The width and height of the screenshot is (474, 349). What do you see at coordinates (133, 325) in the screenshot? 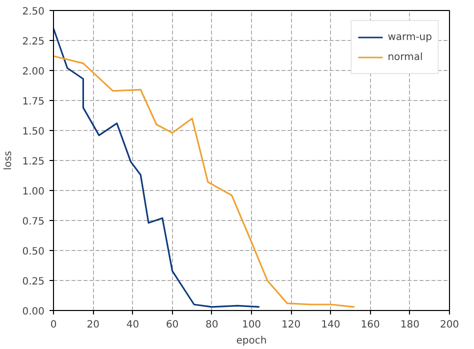
I see `x-tick-label: 40` at bounding box center [133, 325].